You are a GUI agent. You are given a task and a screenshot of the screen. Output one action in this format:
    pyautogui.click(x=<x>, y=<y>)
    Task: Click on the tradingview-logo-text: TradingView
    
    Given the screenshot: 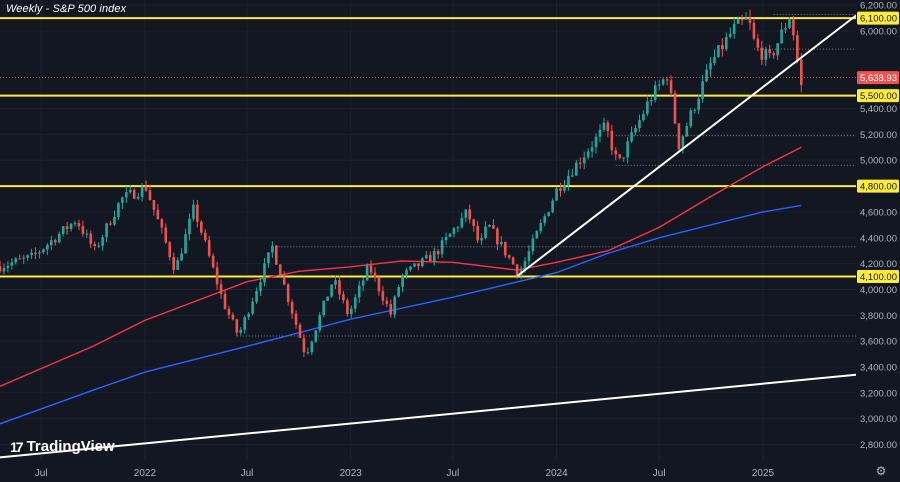 What is the action you would take?
    pyautogui.click(x=70, y=446)
    